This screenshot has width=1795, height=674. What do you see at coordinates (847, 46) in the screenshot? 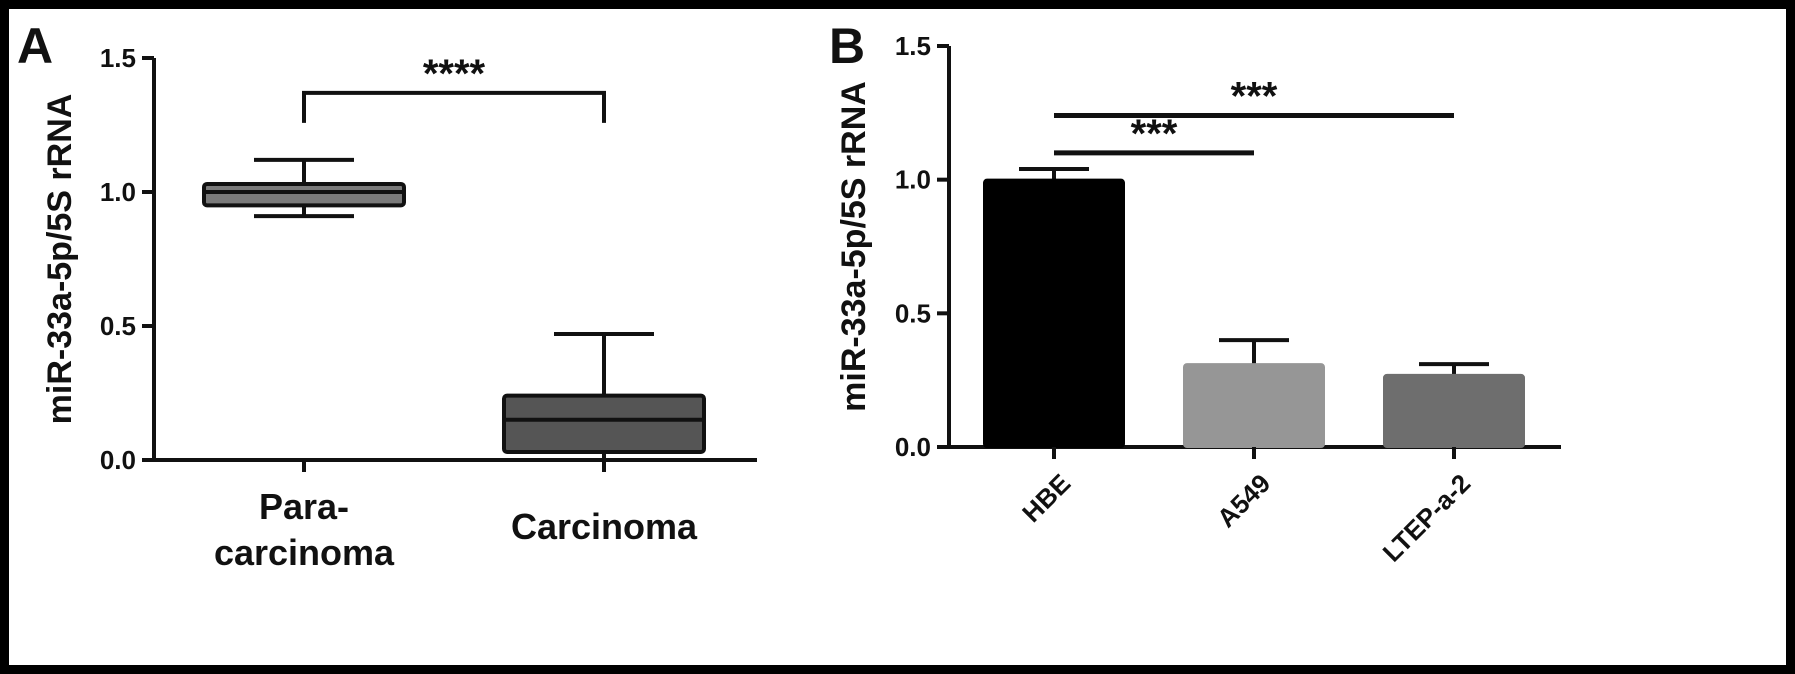
I see `panel-label: B` at bounding box center [847, 46].